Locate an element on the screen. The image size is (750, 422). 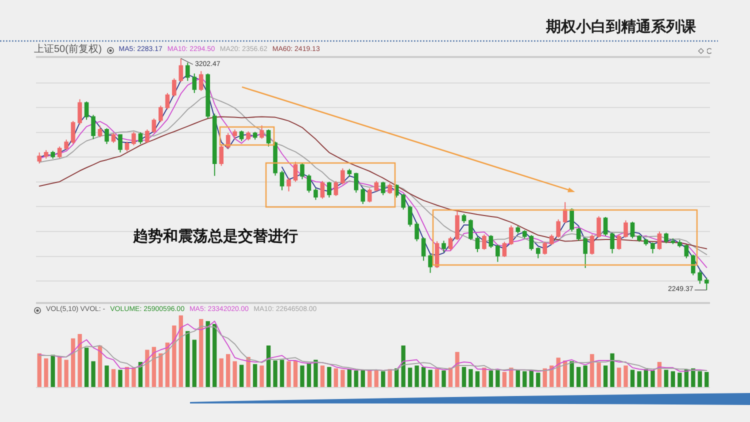
annotation: 趋势和震荡总是交替进行 is located at coordinates (215, 236).